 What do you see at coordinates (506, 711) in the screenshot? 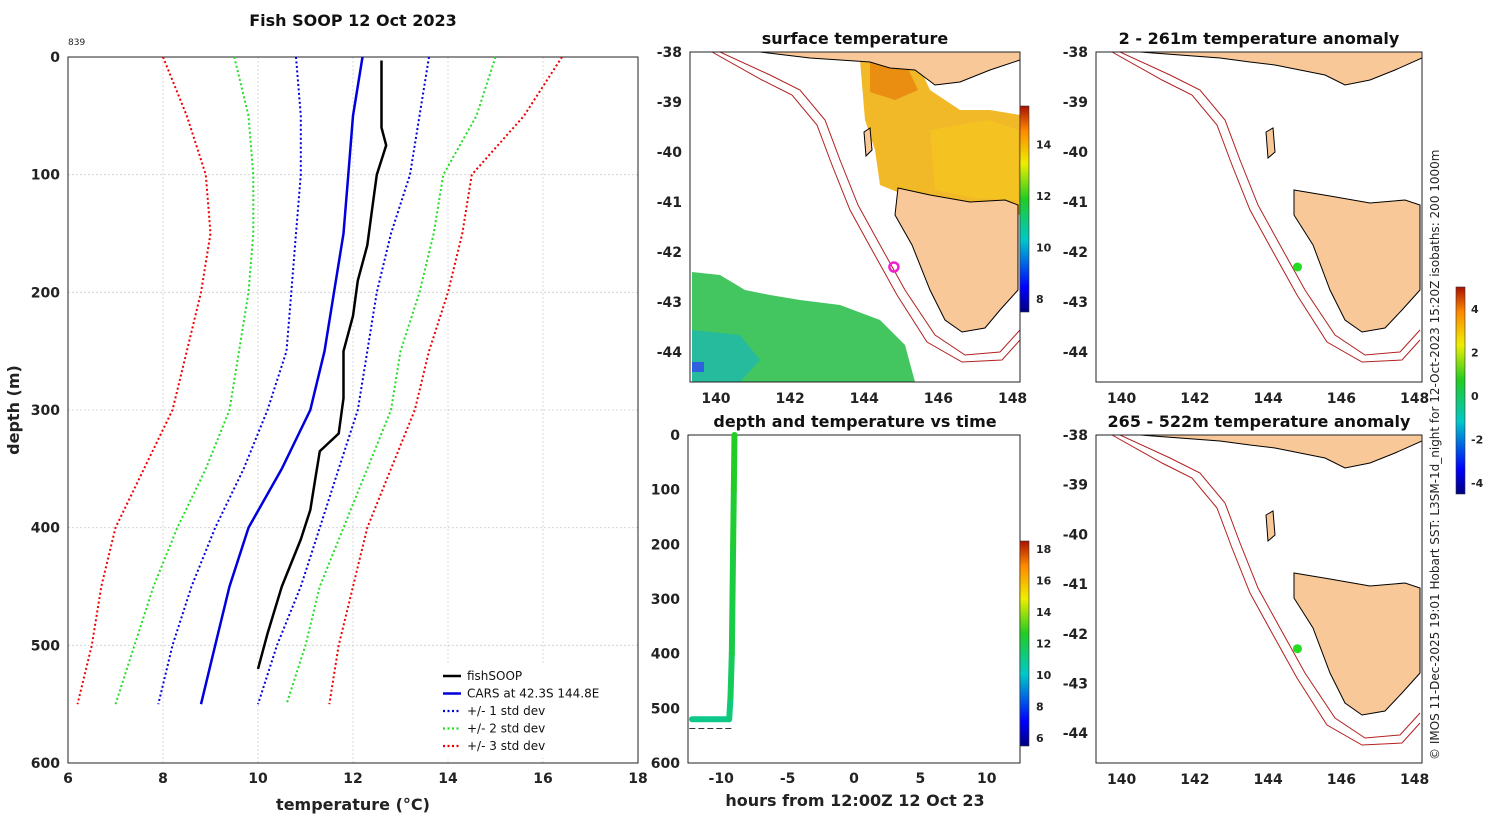
I see `legend-label: +/- 1 std dev` at bounding box center [506, 711].